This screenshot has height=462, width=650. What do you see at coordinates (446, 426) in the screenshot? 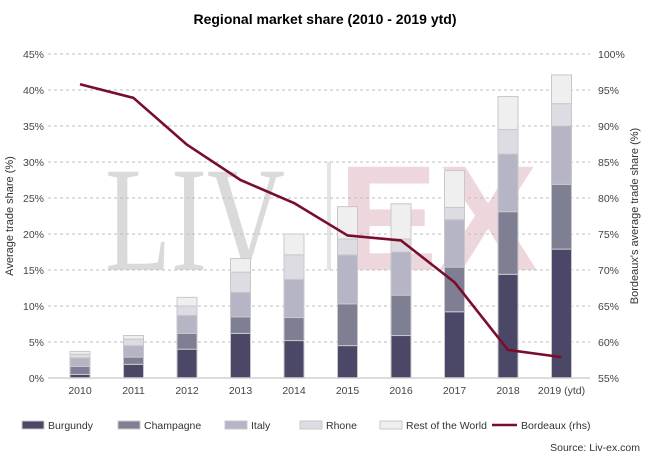
I see `legend-label: Rest of the World` at bounding box center [446, 426].